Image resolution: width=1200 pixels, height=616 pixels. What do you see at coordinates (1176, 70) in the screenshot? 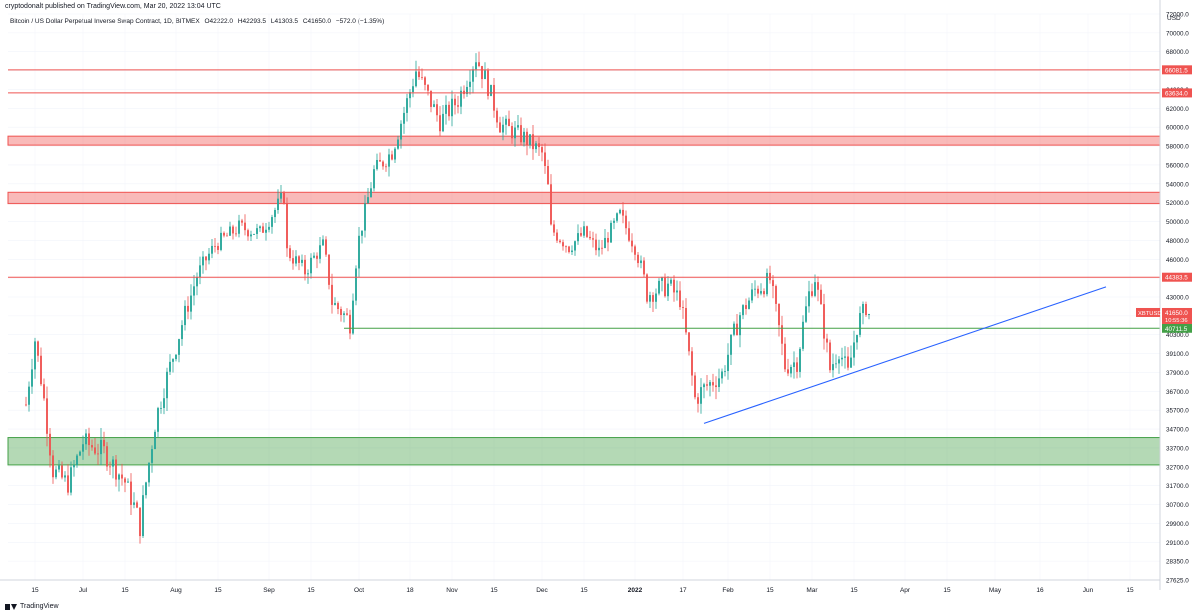
I see `level-price-tag: 66081.5` at bounding box center [1176, 70].